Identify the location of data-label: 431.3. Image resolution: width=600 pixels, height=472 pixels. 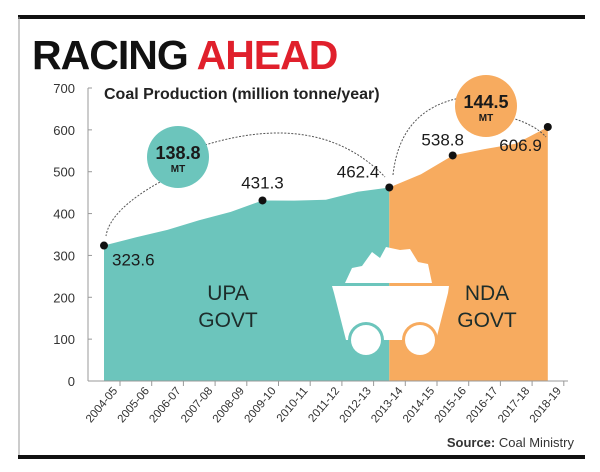
(262, 182).